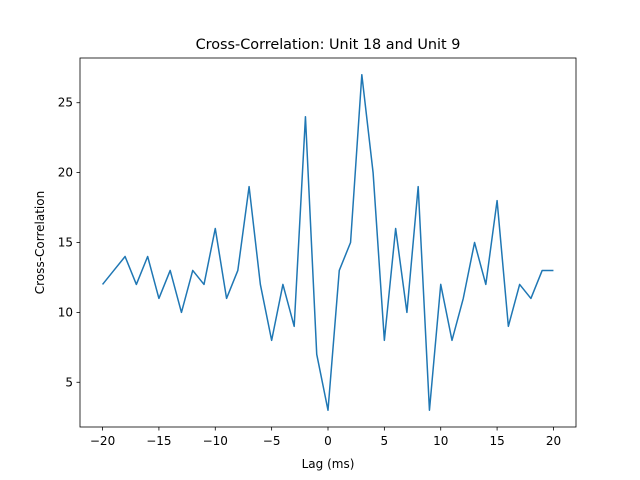  What do you see at coordinates (272, 441) in the screenshot?
I see `x-tick-label: −5` at bounding box center [272, 441].